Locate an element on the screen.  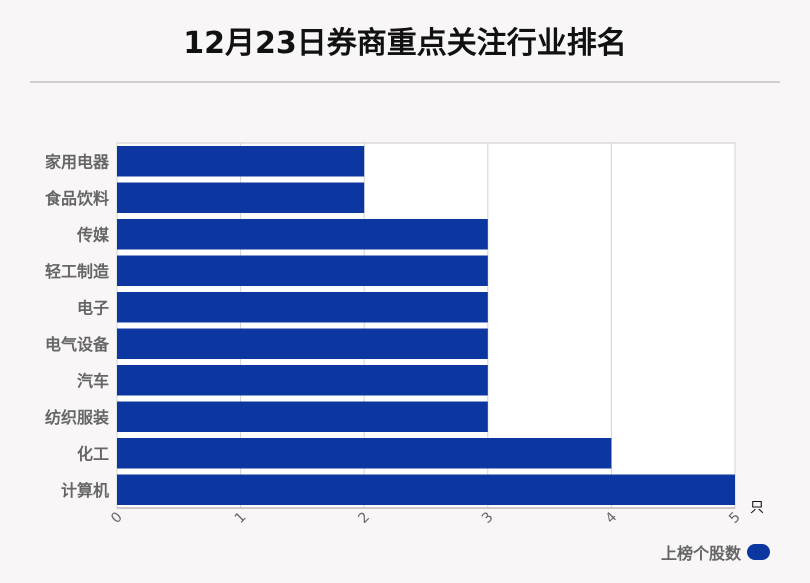
category-label: 汽车 is located at coordinates (93, 380).